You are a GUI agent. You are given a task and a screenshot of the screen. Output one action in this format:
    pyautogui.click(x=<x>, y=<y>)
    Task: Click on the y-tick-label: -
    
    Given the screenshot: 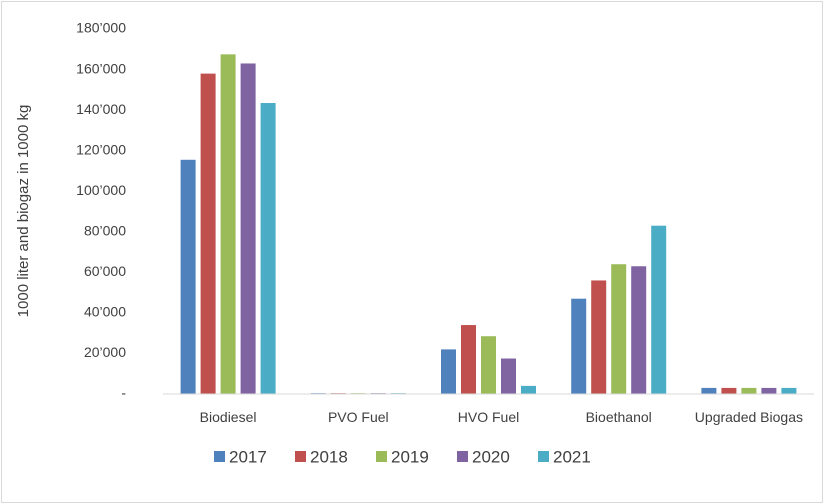 What is the action you would take?
    pyautogui.click(x=123, y=393)
    